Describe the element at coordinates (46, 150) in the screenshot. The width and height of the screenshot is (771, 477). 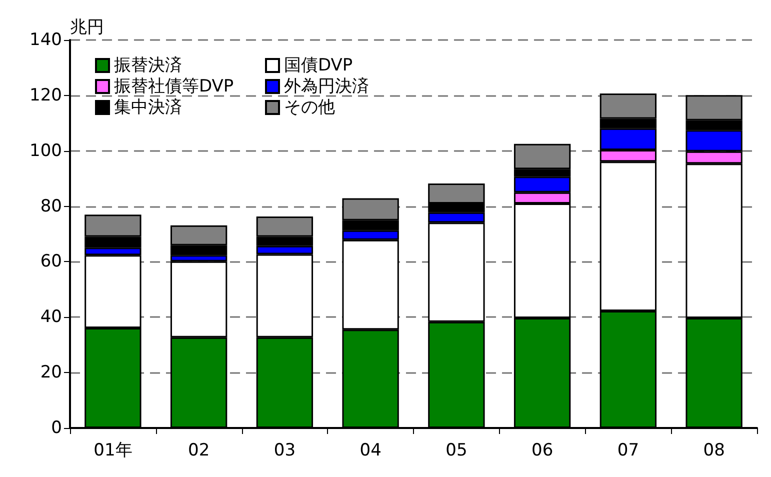
I see `y-tick-label: 100` at that location.